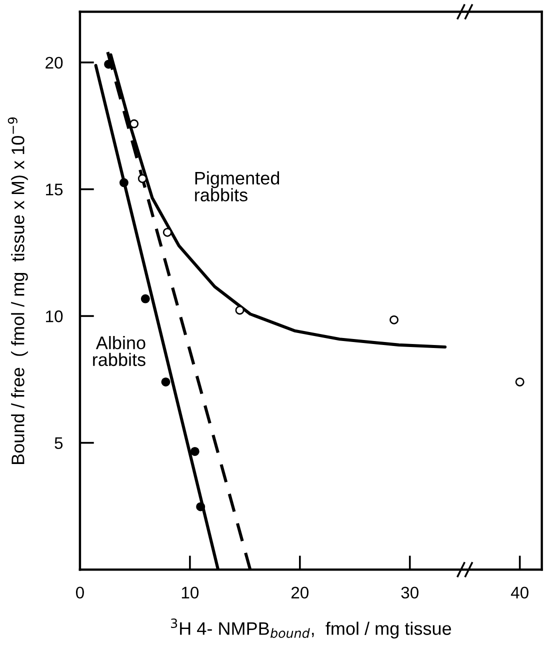 The height and width of the screenshot is (651, 544). What do you see at coordinates (54, 316) in the screenshot?
I see `y-tick-label: 10` at bounding box center [54, 316].